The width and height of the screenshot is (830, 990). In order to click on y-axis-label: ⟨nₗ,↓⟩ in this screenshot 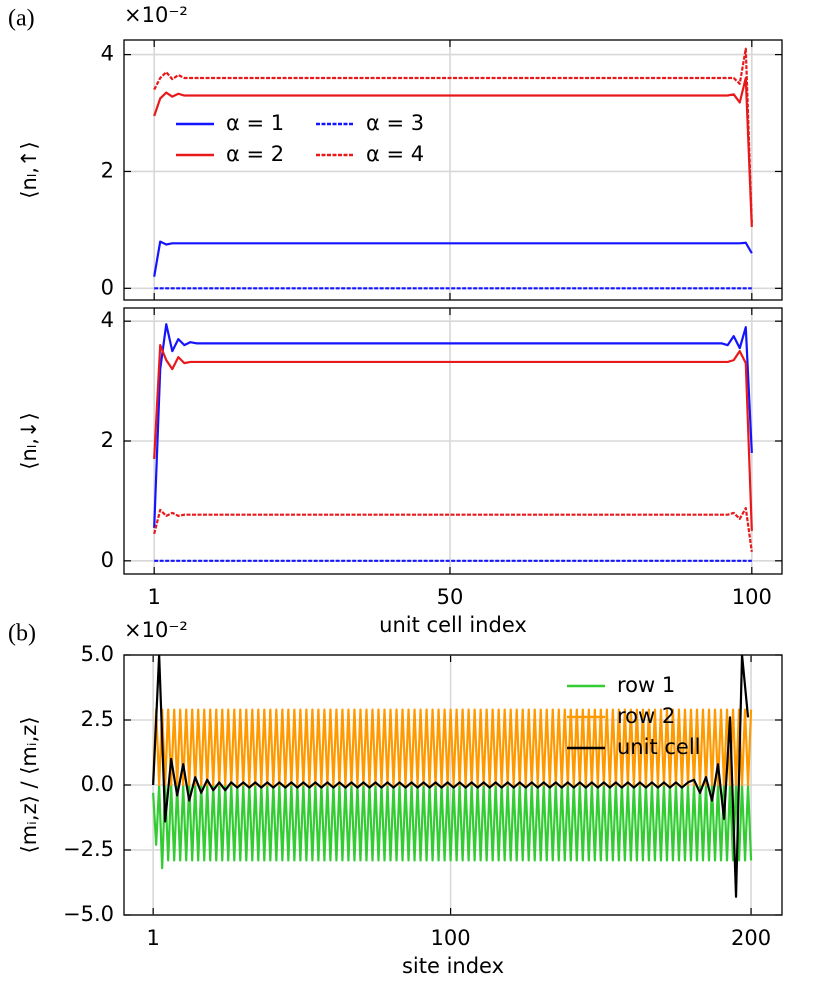, I will do `click(29, 440)`.